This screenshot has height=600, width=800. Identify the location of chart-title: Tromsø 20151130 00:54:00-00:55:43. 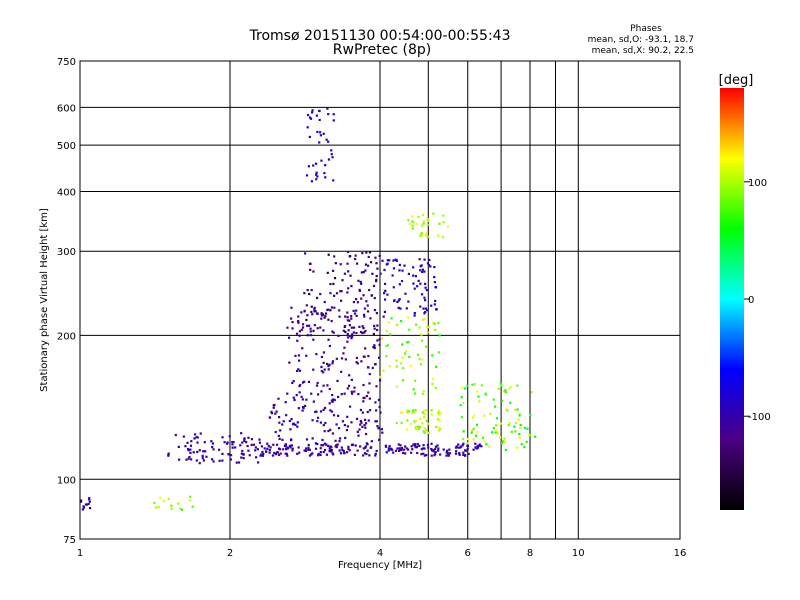
(380, 36).